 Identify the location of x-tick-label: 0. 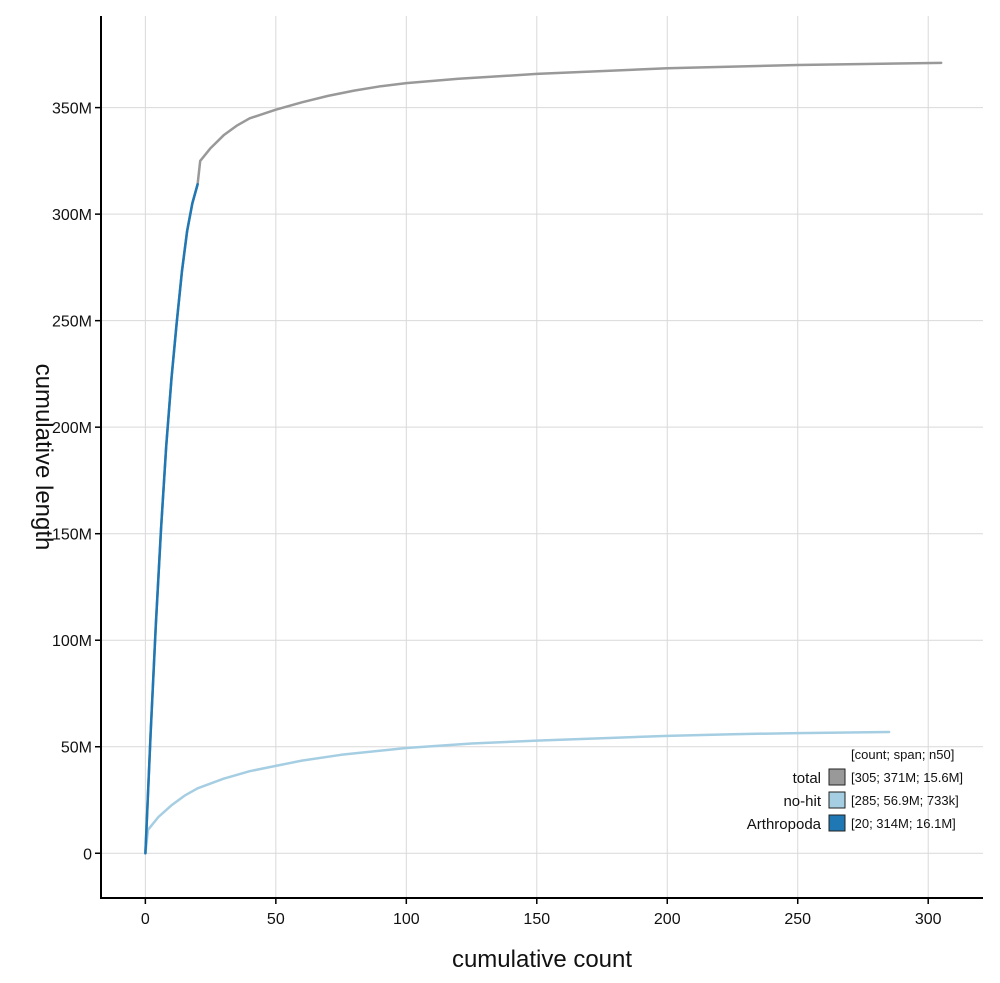
(145, 919).